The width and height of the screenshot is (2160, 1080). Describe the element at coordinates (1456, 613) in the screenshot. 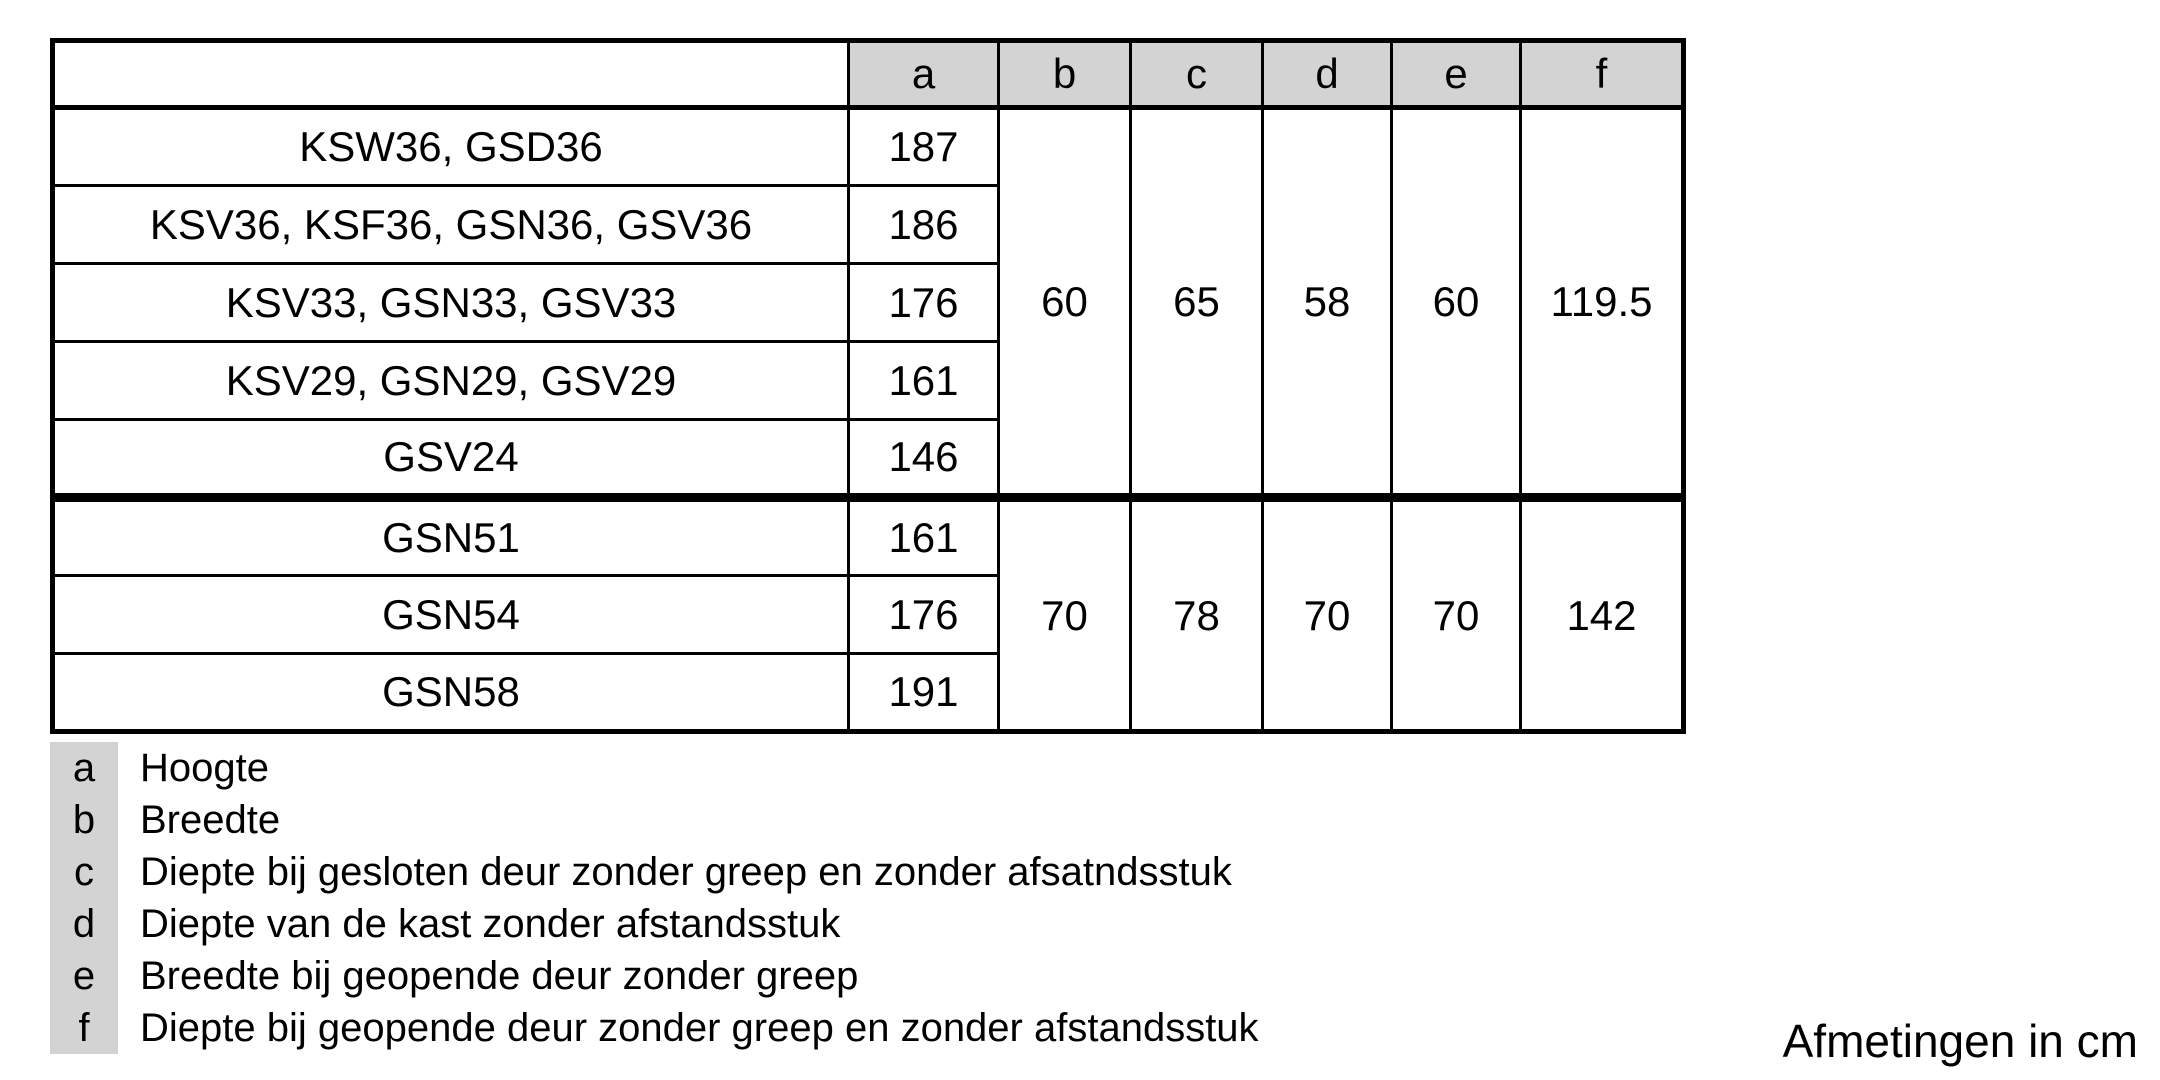

I see `merged-value-cell-e: 70` at that location.